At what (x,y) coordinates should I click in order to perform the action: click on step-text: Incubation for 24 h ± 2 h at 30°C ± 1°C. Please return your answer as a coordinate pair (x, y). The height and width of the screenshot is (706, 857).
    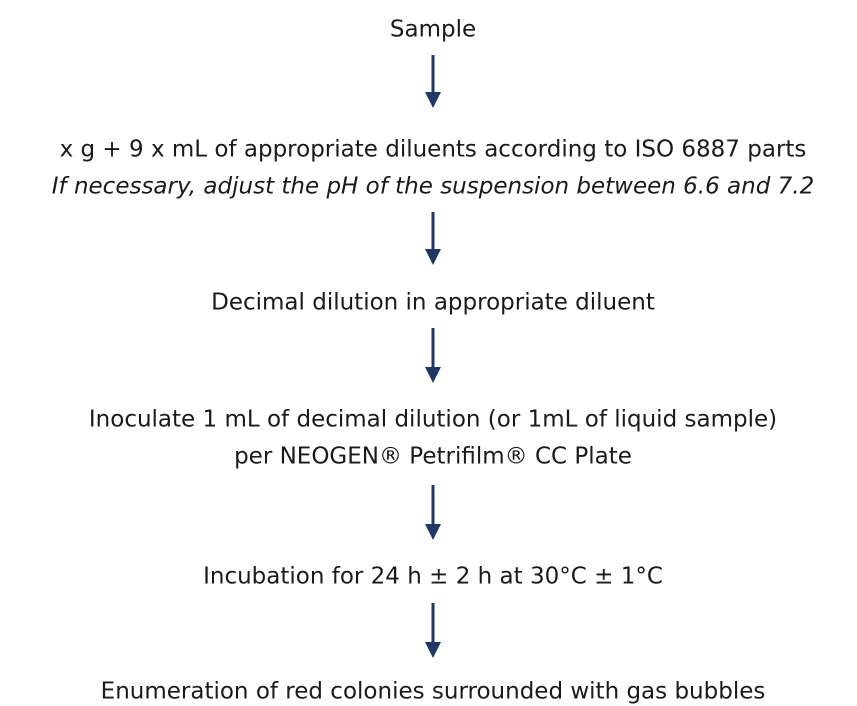
    Looking at the image, I should click on (433, 577).